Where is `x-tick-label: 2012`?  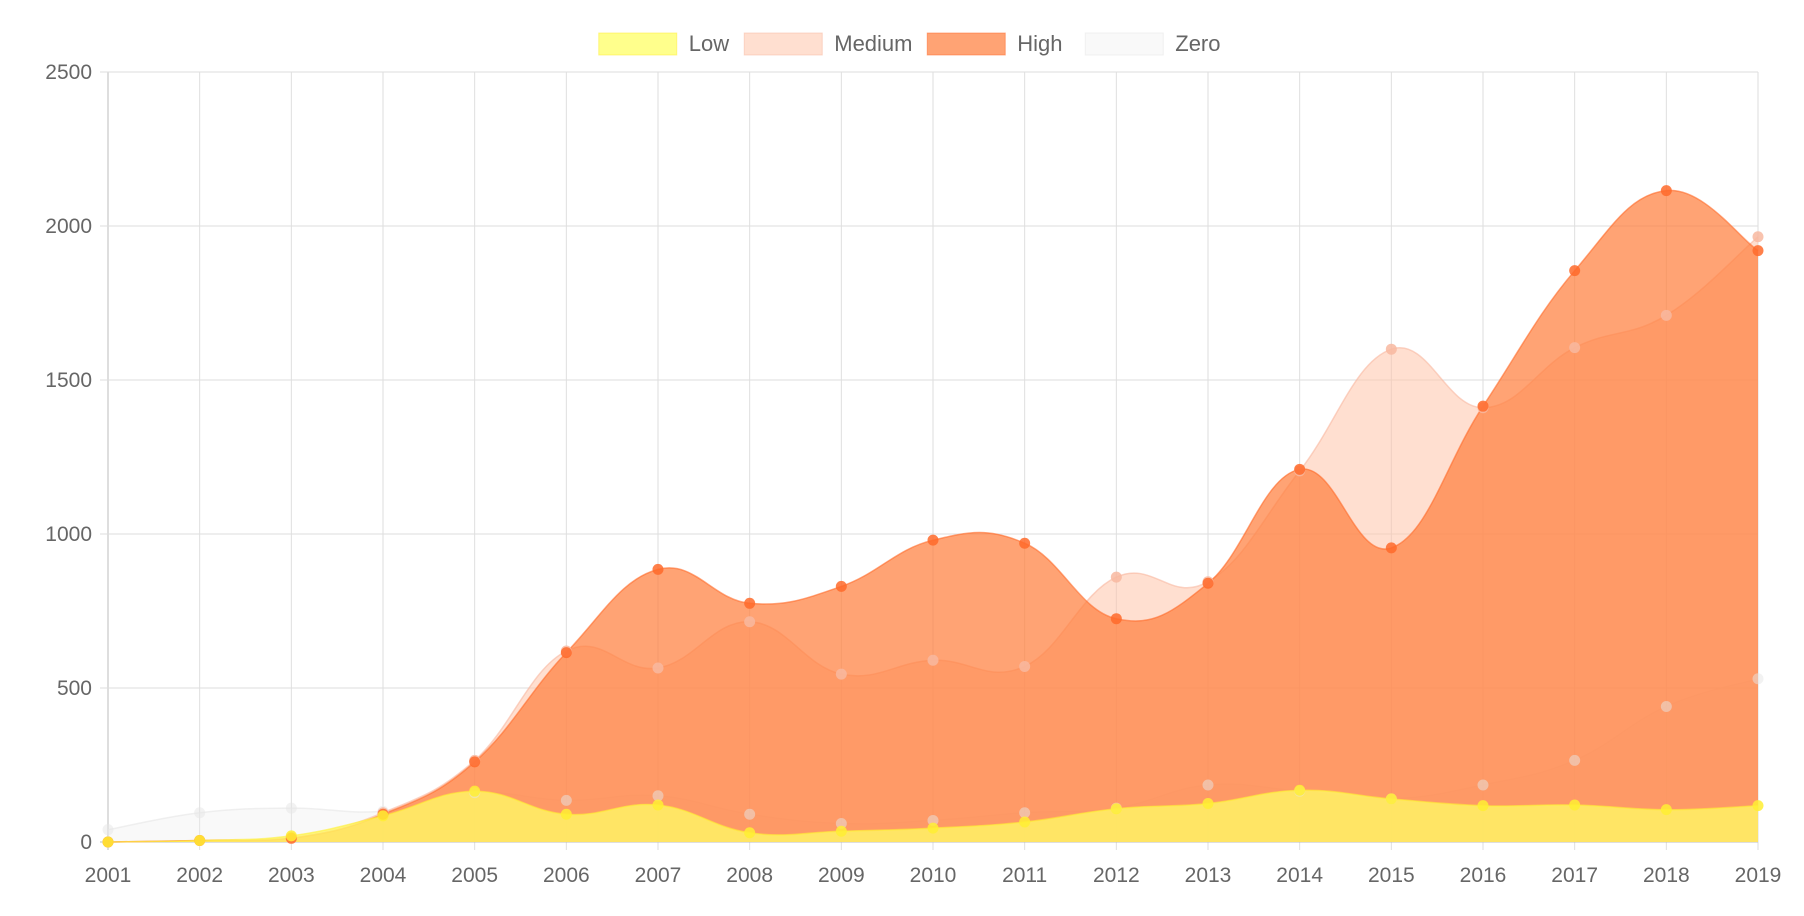 x-tick-label: 2012 is located at coordinates (1116, 875).